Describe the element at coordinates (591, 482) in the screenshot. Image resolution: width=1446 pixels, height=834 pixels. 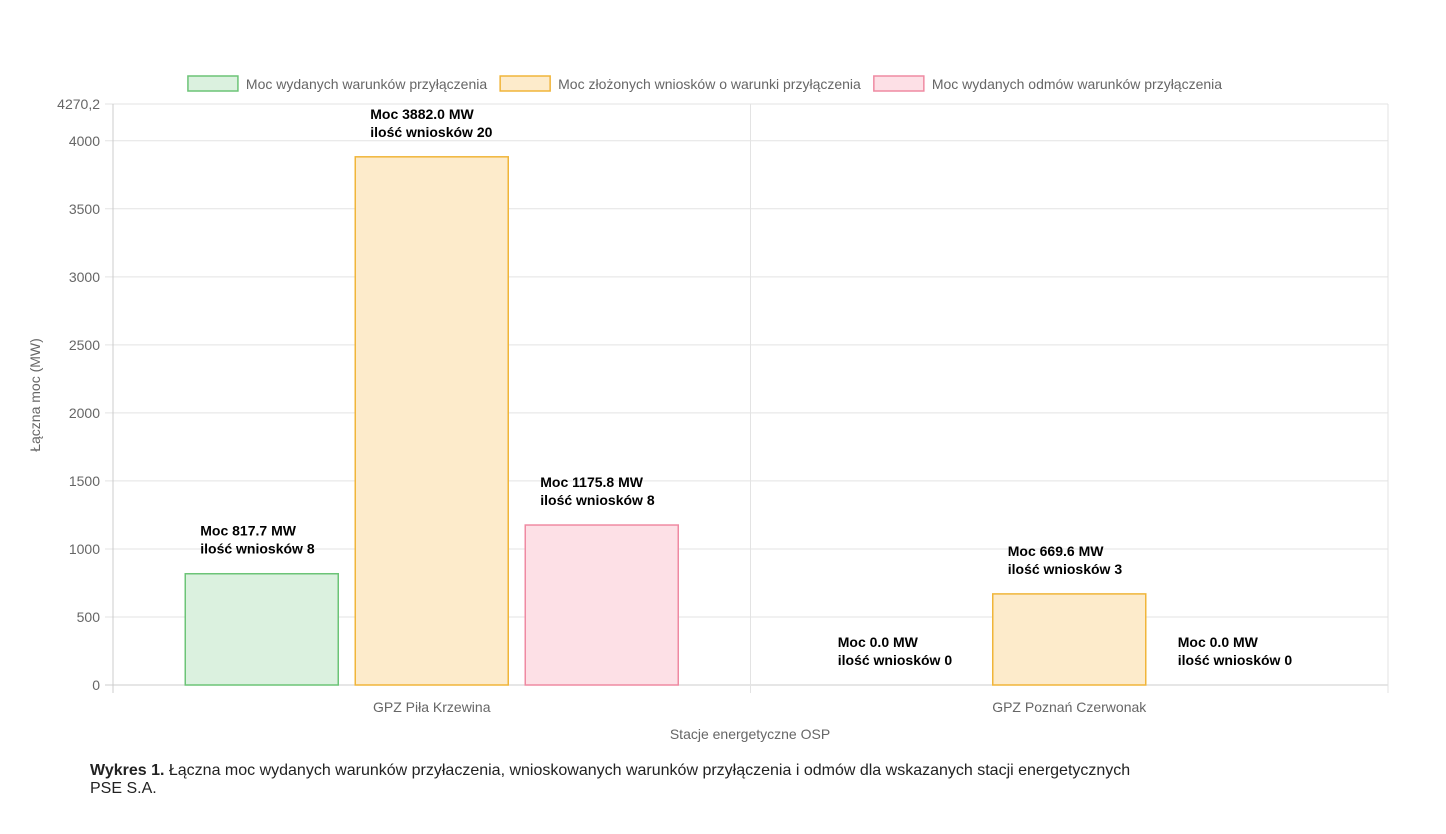
I see `data-label-power: Moc 1175.8 MW` at that location.